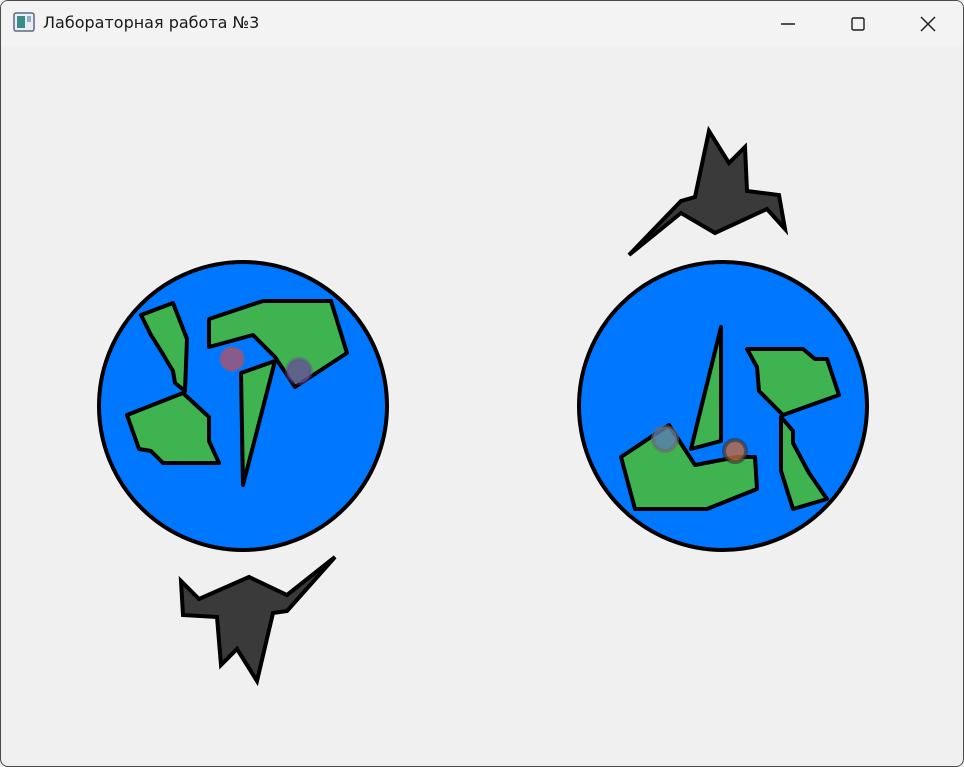  Describe the element at coordinates (665, 439) in the screenshot. I see `globe-right-marker-blue` at that location.